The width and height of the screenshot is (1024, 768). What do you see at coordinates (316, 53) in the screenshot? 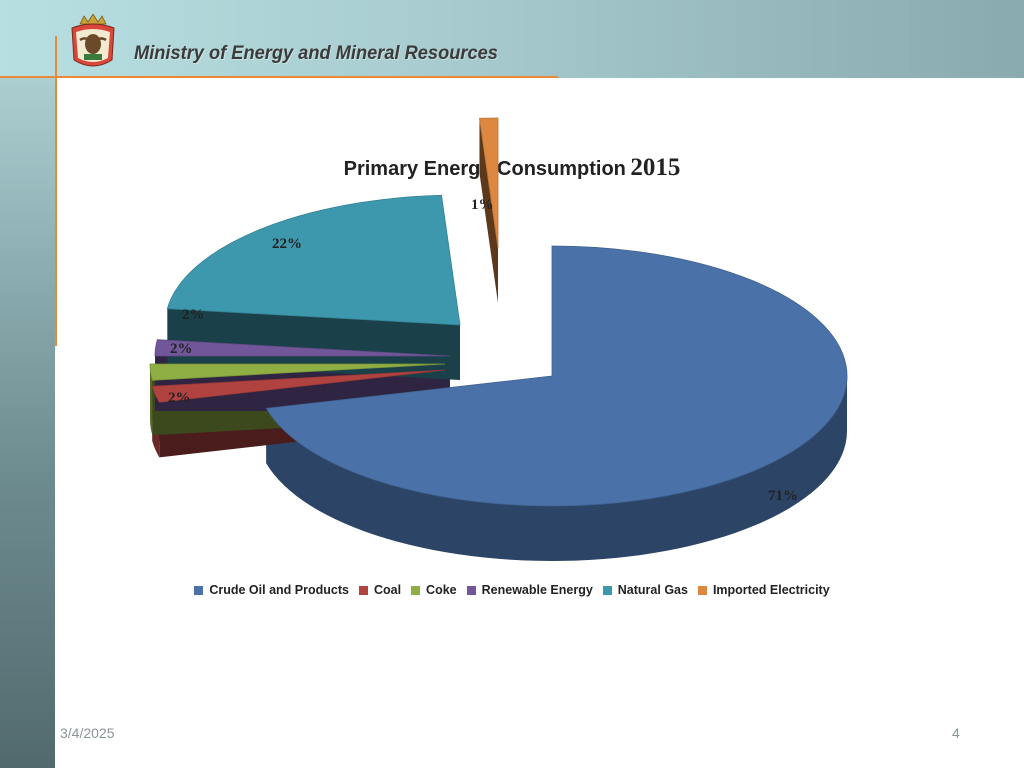
I see `ministry-title: Ministry of Energy and Mineral Resources` at bounding box center [316, 53].